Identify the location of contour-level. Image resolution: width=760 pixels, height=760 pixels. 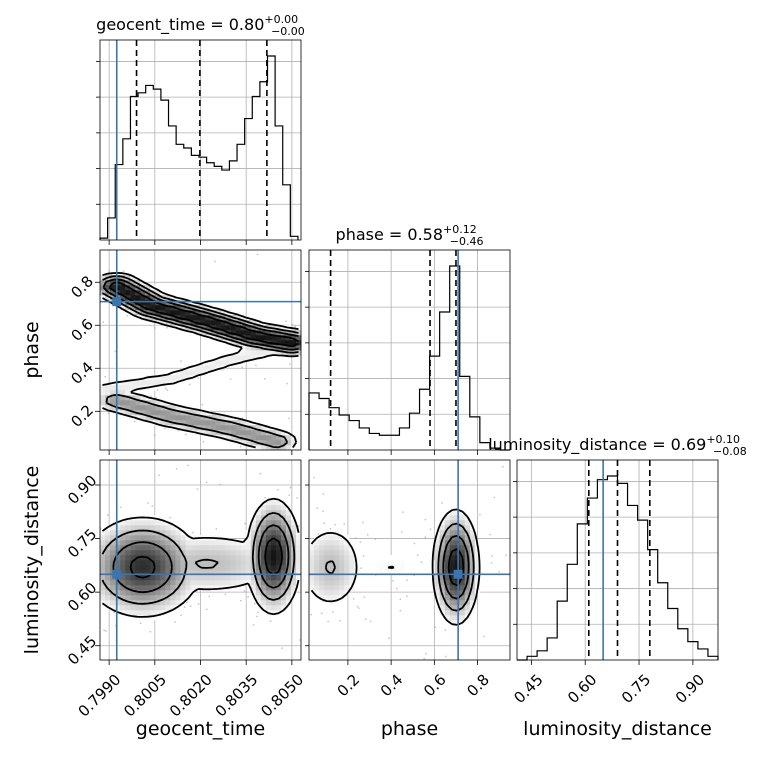
(200, 314).